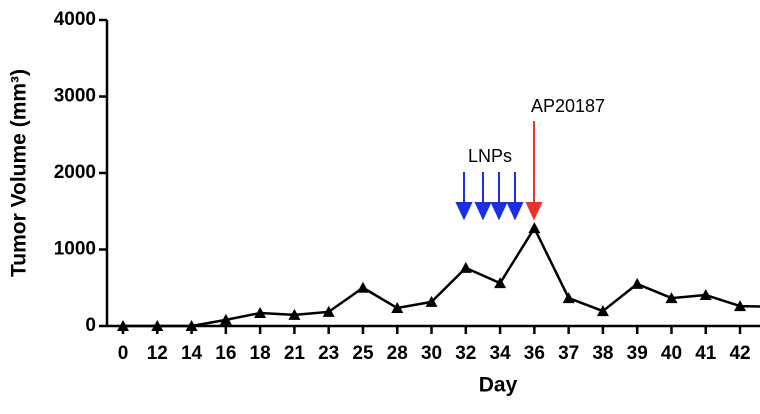 The image size is (760, 414). What do you see at coordinates (192, 353) in the screenshot?
I see `x-tick-label: 14` at bounding box center [192, 353].